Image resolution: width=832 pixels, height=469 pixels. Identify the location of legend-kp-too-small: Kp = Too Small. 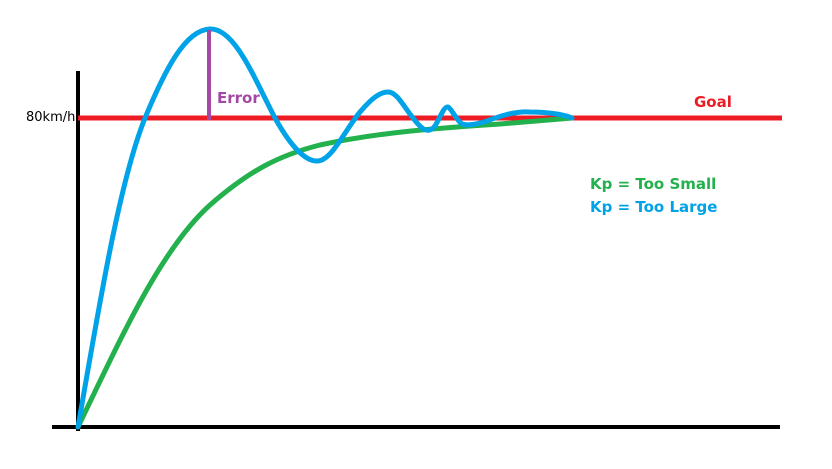
(653, 184).